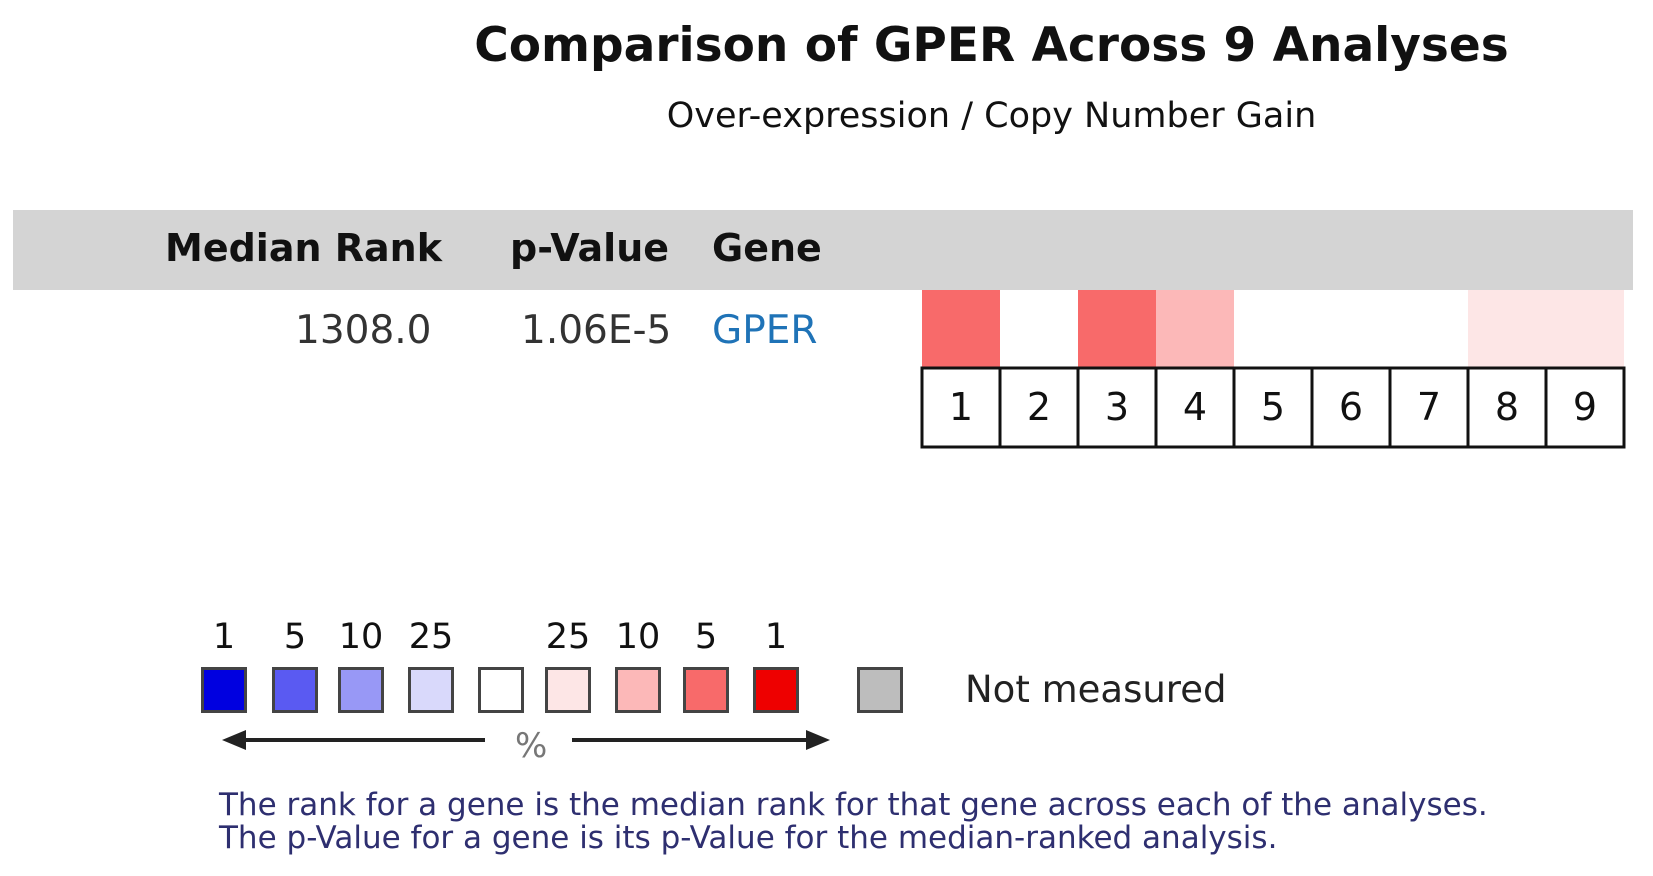 The width and height of the screenshot is (1653, 876). I want to click on not-measured-swatch, so click(880, 690).